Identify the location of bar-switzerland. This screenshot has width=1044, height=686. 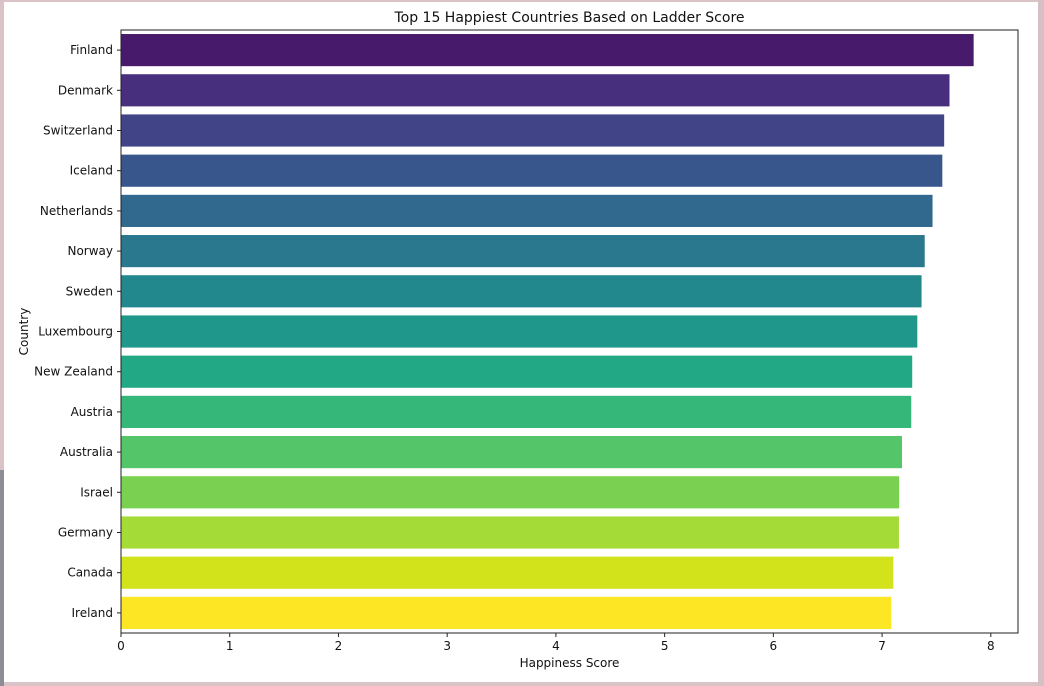
(533, 130).